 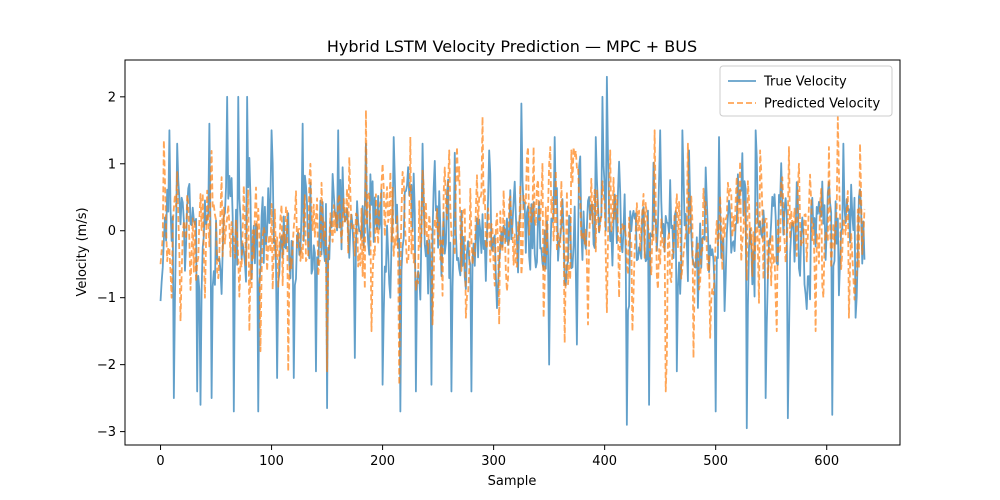 What do you see at coordinates (106, 298) in the screenshot?
I see `y-tick-label: −1` at bounding box center [106, 298].